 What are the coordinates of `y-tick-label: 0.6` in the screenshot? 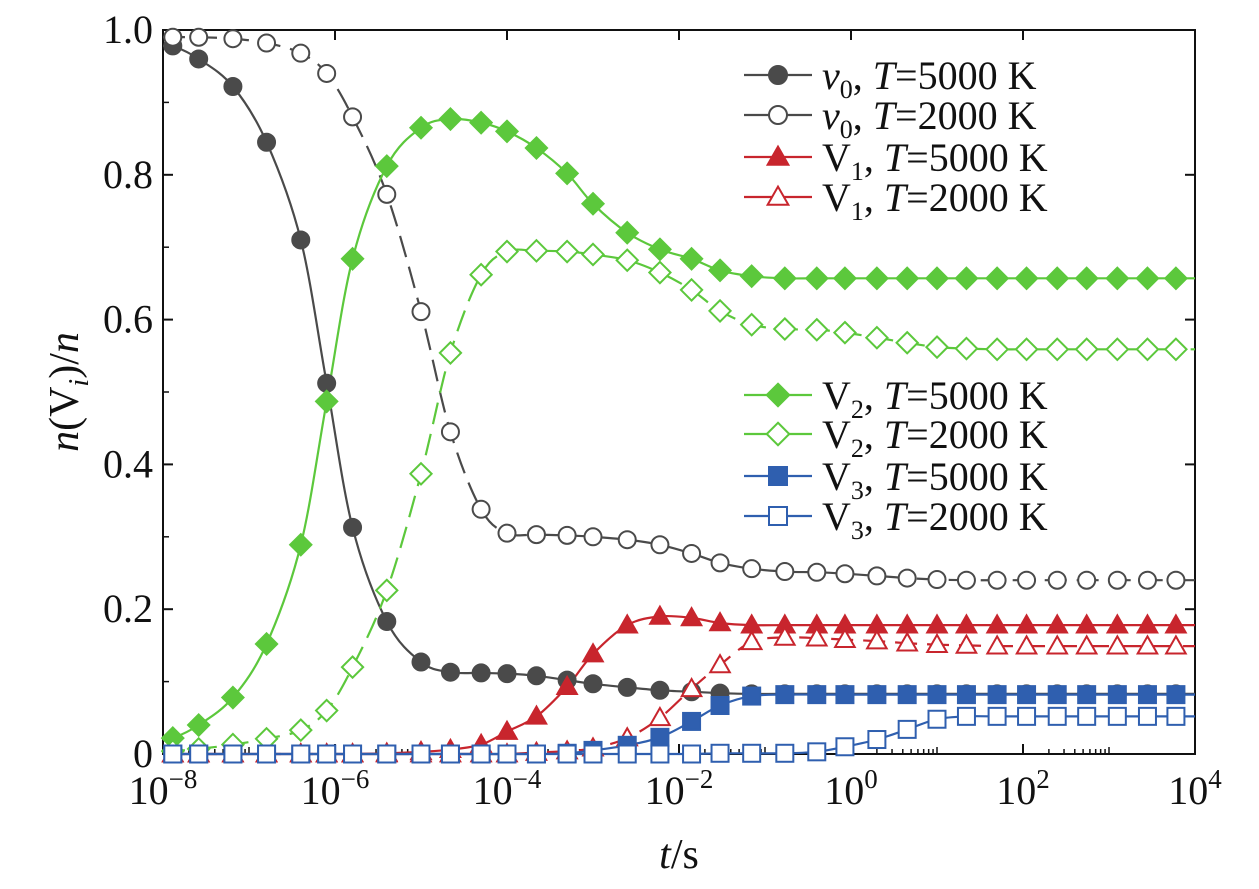 It's located at (128, 319).